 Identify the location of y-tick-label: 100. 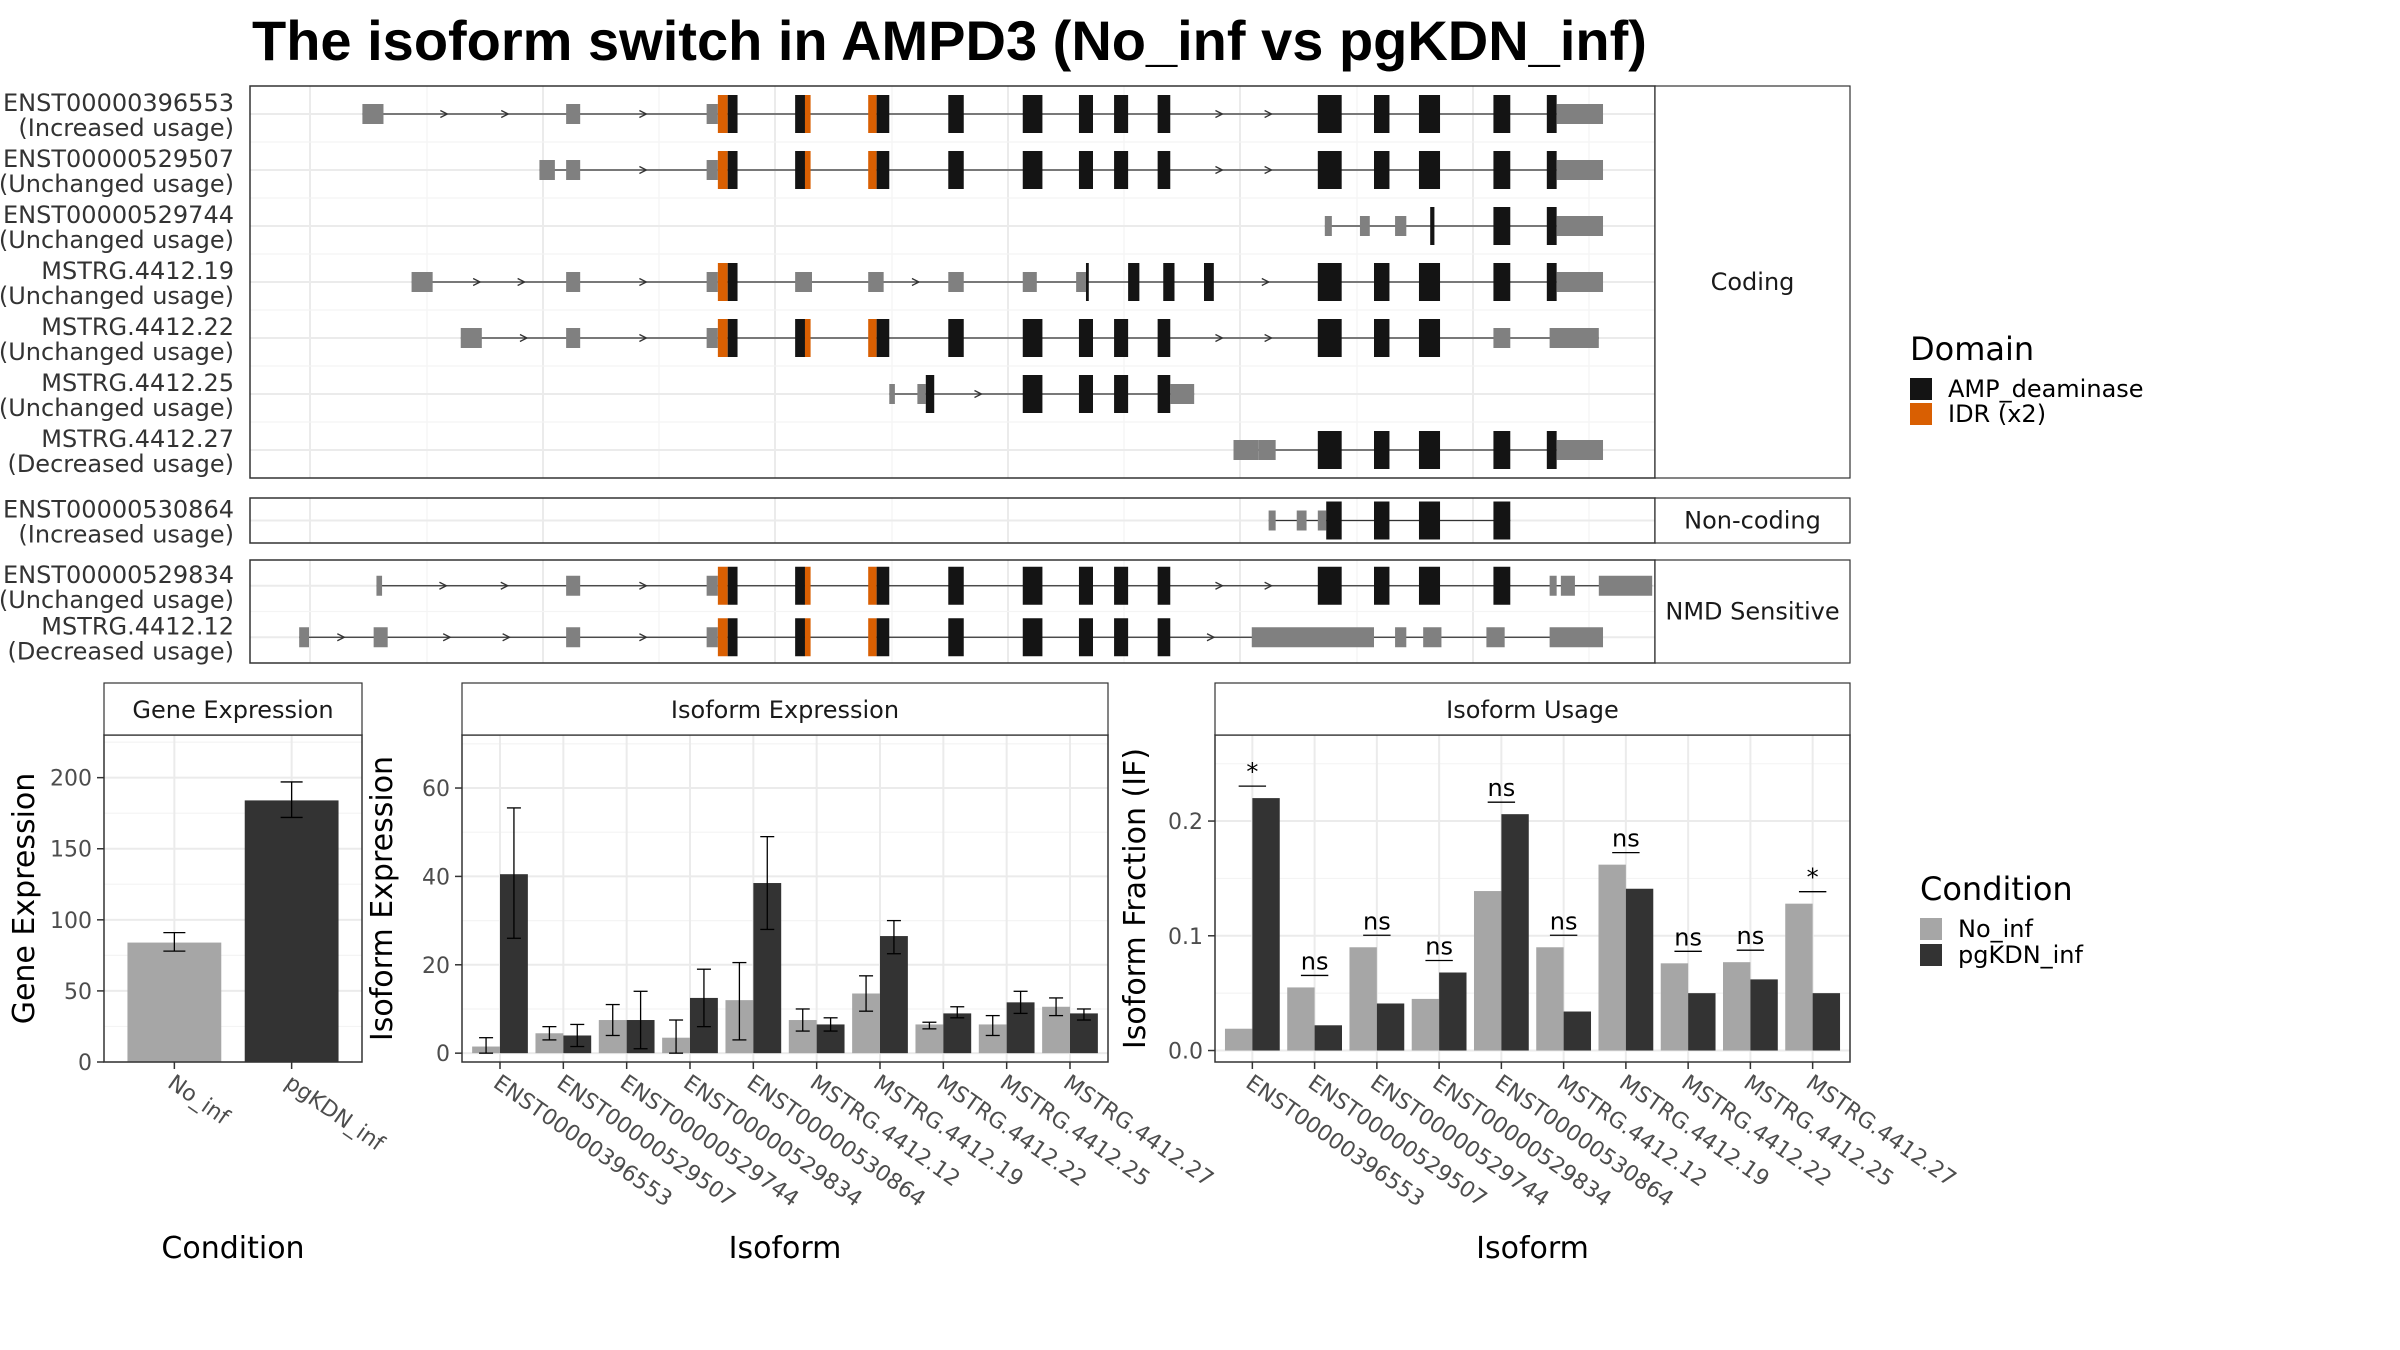
(71, 921).